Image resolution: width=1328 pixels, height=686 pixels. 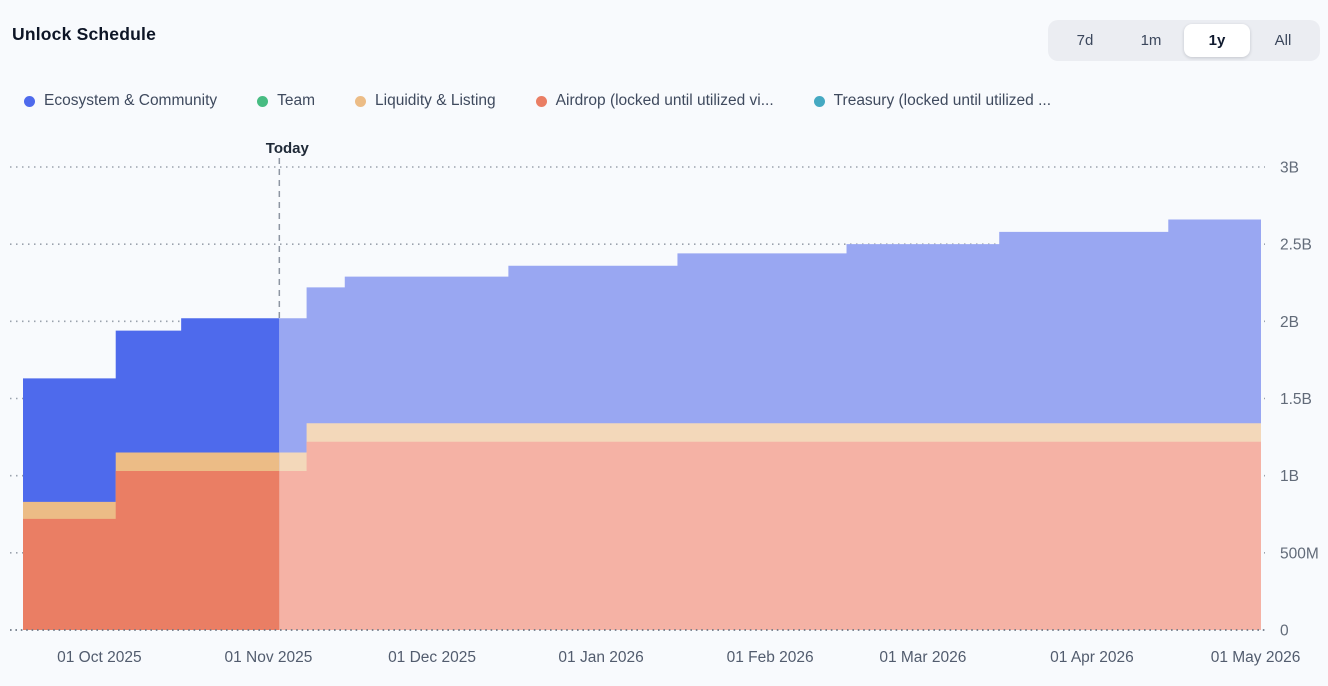 I want to click on legend-item: Ecosystem & Community, so click(x=120, y=101).